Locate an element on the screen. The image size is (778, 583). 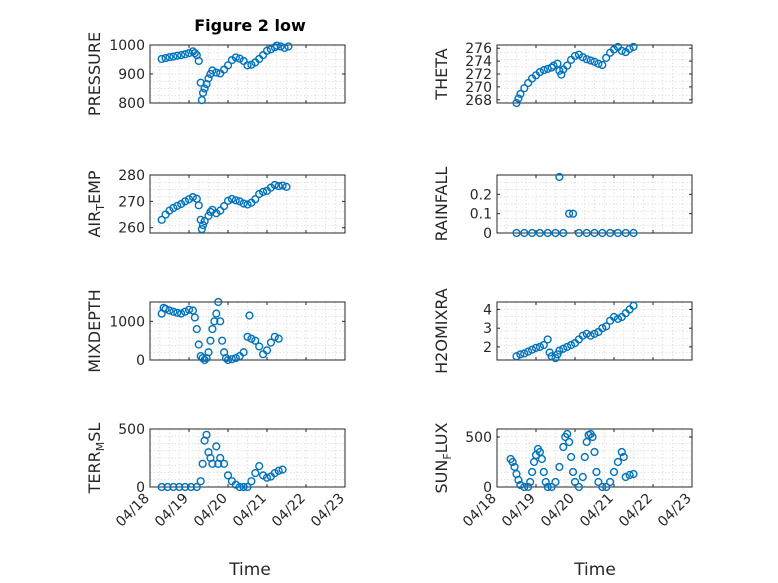
y-tick-label: 280 is located at coordinates (131, 176).